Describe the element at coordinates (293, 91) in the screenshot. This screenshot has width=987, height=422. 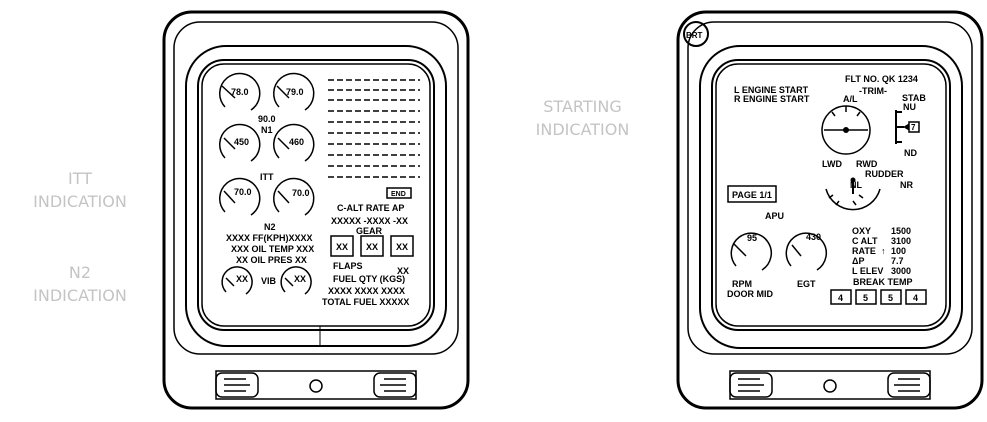
I see `n1-right-gauge-arc` at that location.